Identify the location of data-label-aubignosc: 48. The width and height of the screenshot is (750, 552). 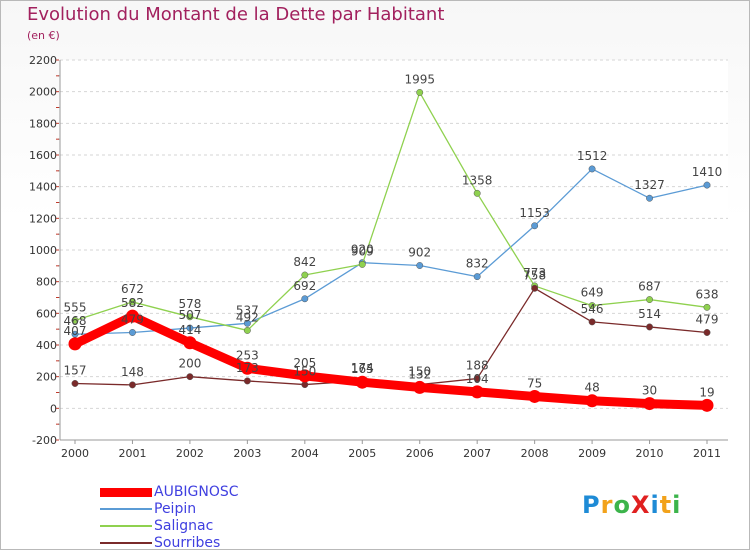
(591, 388).